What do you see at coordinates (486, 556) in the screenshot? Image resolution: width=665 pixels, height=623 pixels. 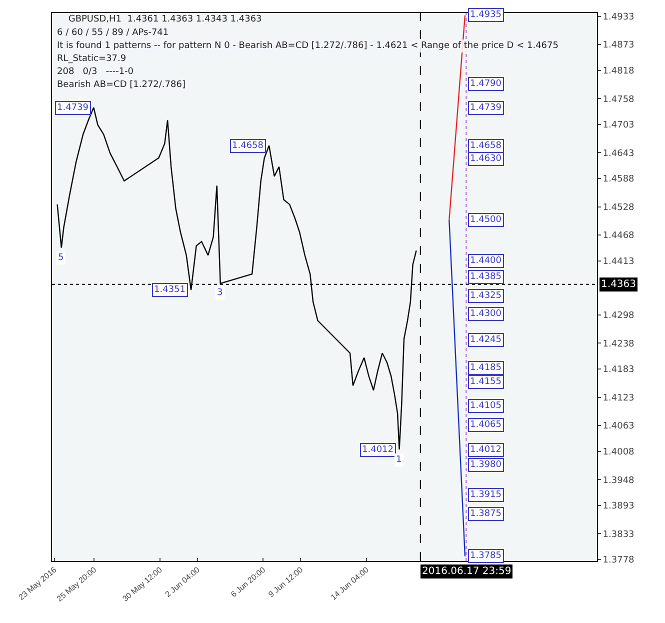 I see `annotation: 1.3785` at bounding box center [486, 556].